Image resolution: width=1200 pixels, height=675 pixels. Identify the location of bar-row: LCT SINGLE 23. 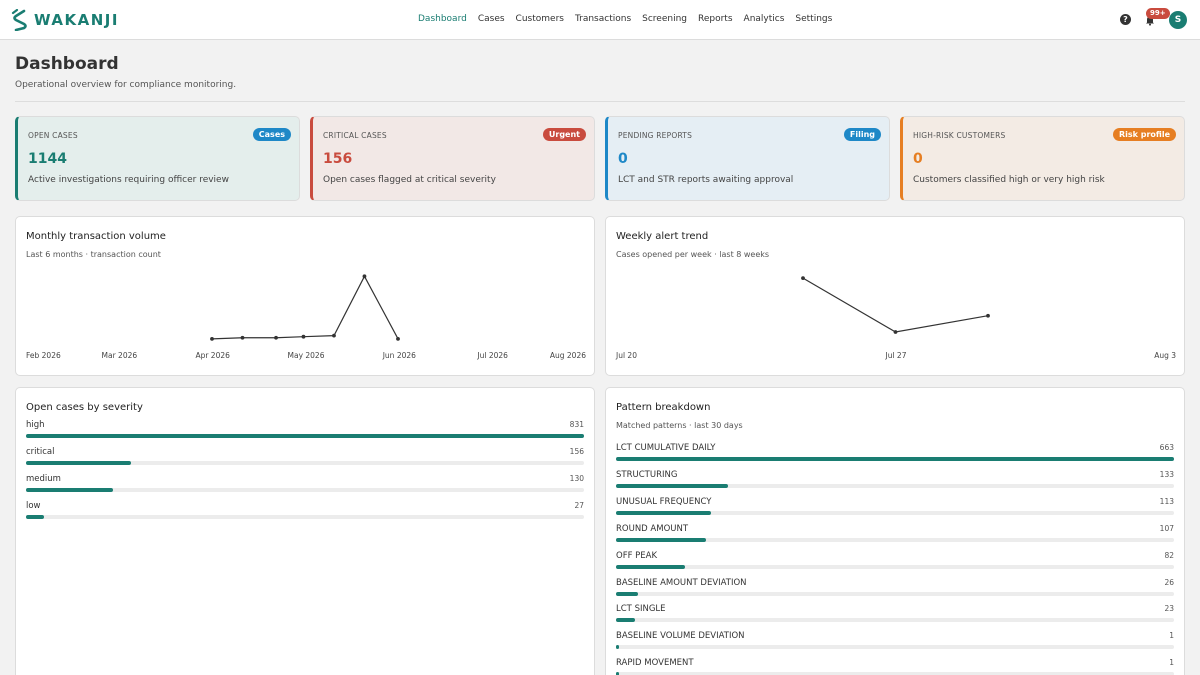
(895, 614).